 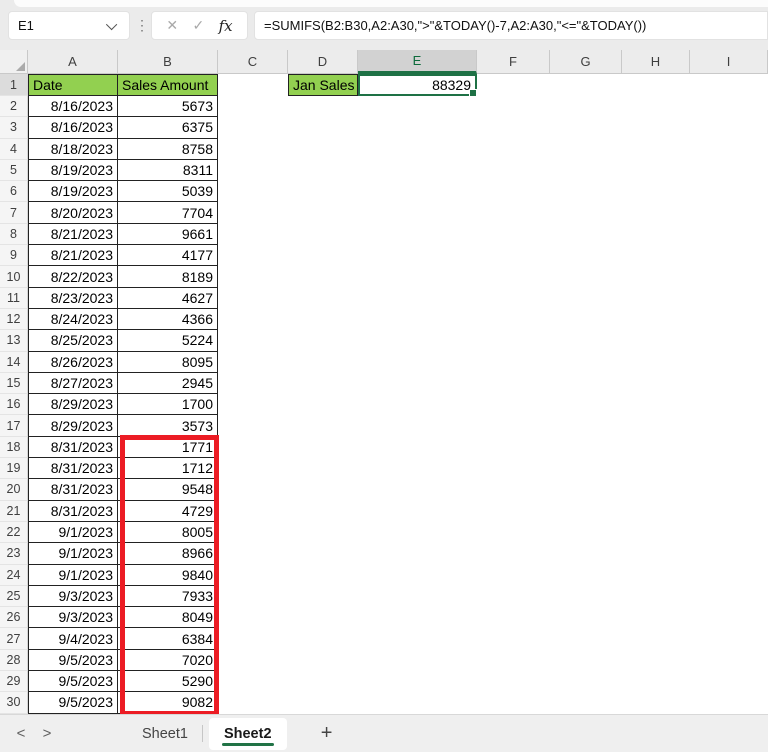 What do you see at coordinates (73, 447) in the screenshot?
I see `date-cell-a18: 8/31/2023` at bounding box center [73, 447].